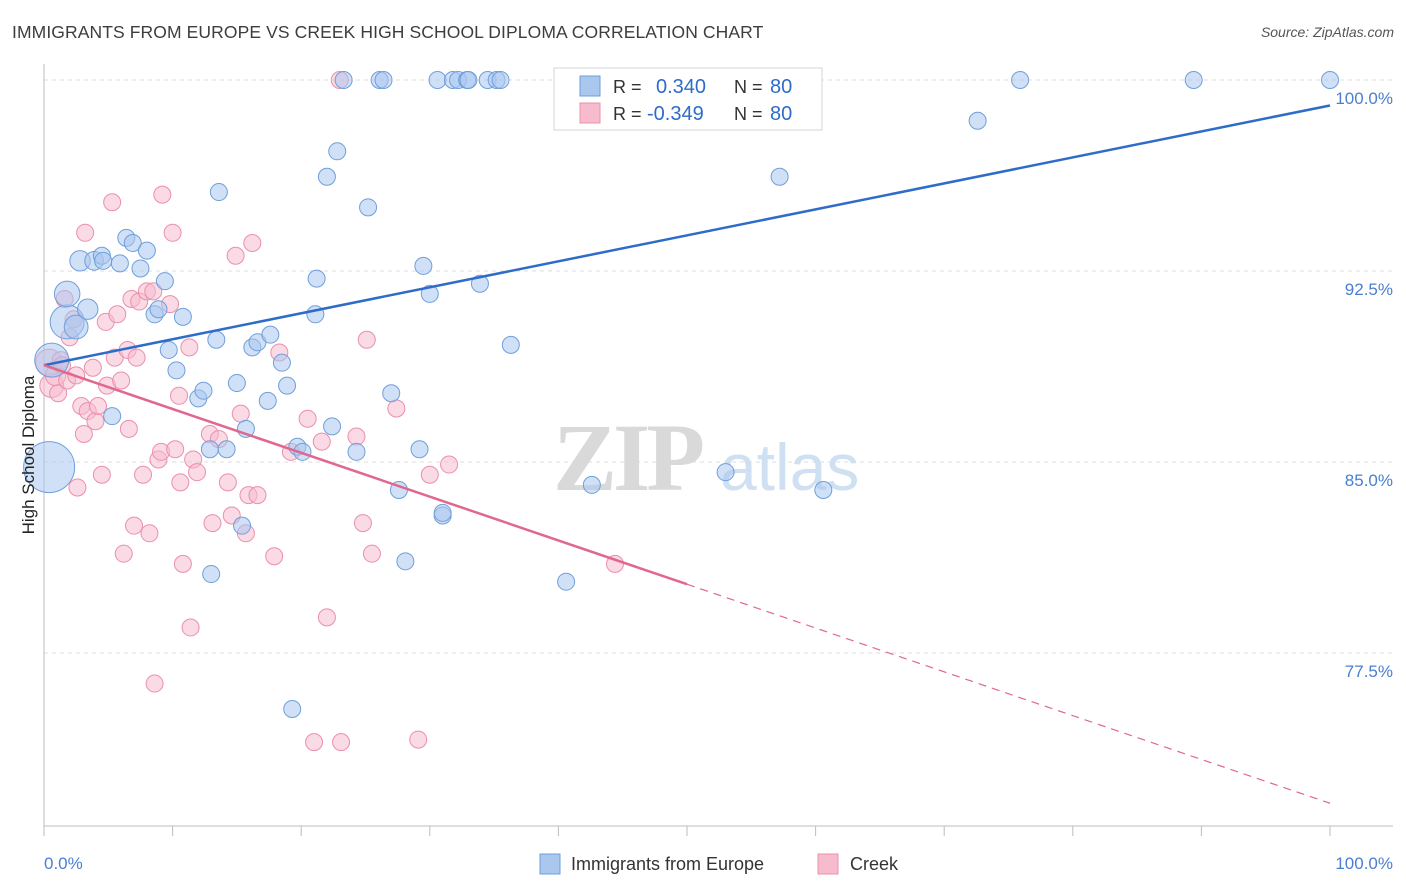 This screenshot has width=1406, height=892. What do you see at coordinates (1369, 671) in the screenshot?
I see `y-tick-label-0: 77.5%` at bounding box center [1369, 671].